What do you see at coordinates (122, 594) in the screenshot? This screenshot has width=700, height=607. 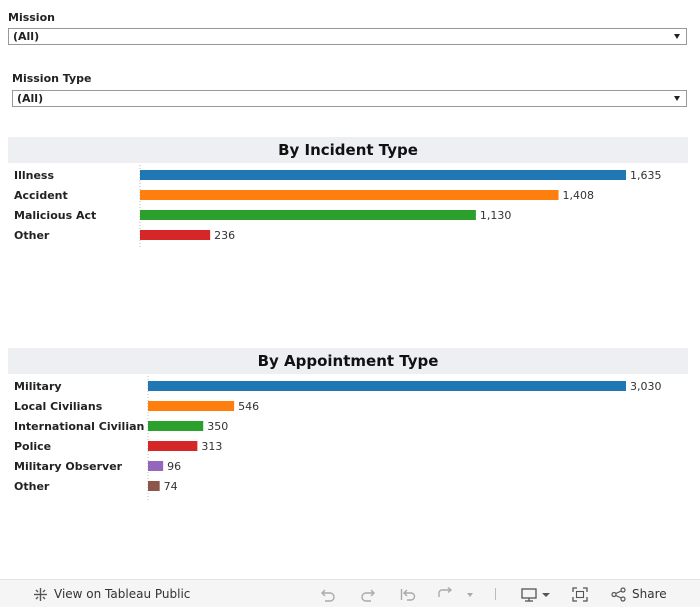 I see `view-on-tableau-public-label: View on Tableau Public` at bounding box center [122, 594].